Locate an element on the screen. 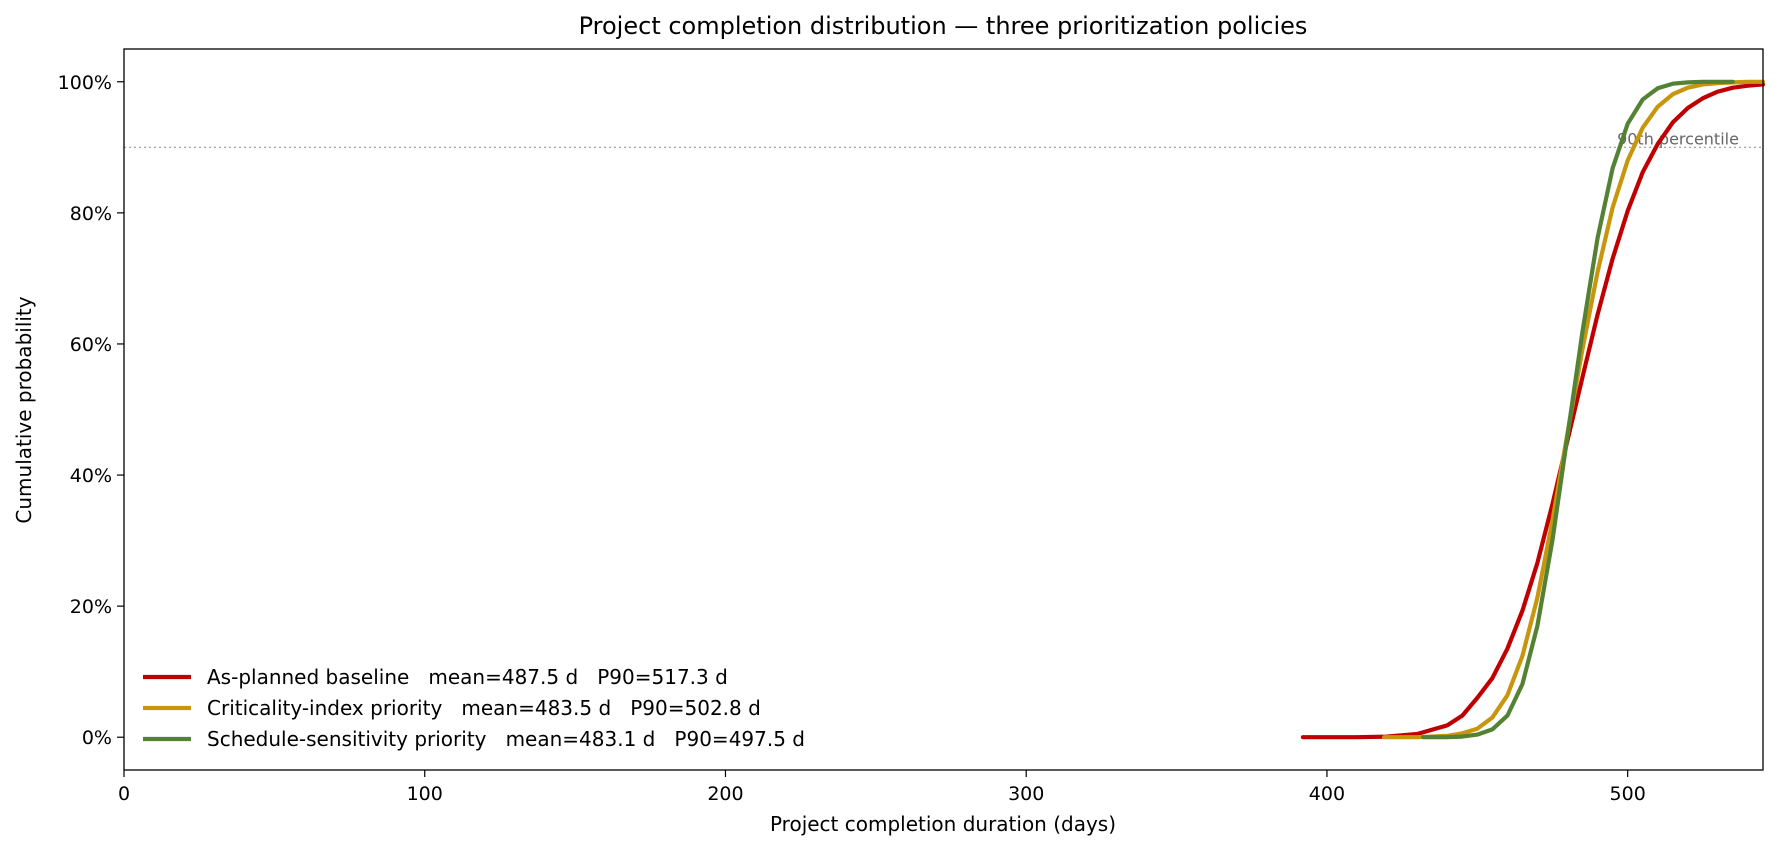 This screenshot has height=850, width=1778. y-axis-label: Cumulative probability is located at coordinates (24, 409).